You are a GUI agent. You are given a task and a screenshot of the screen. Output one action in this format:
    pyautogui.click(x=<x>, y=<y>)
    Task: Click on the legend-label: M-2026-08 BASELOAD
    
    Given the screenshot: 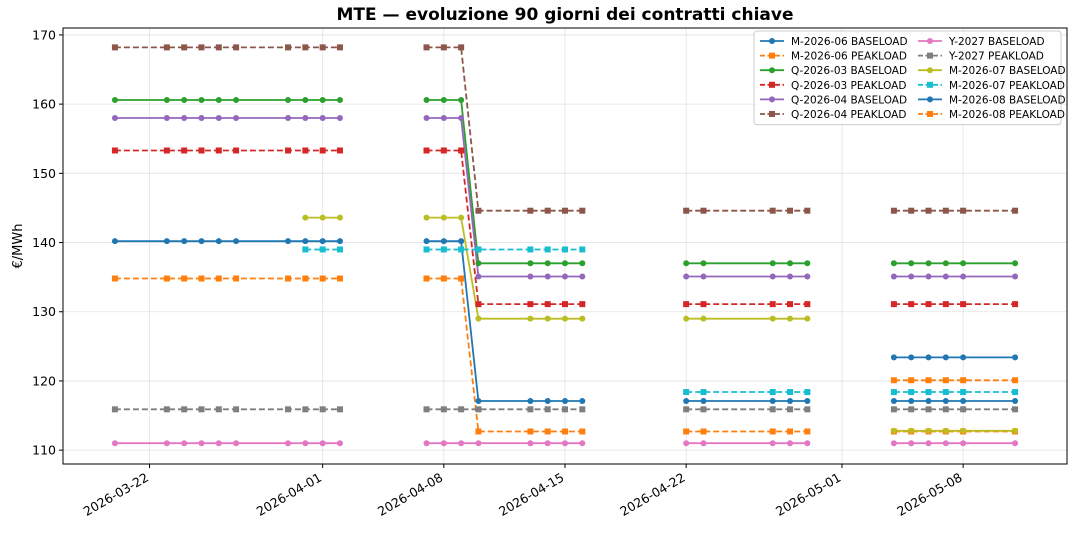 What is the action you would take?
    pyautogui.click(x=1007, y=100)
    